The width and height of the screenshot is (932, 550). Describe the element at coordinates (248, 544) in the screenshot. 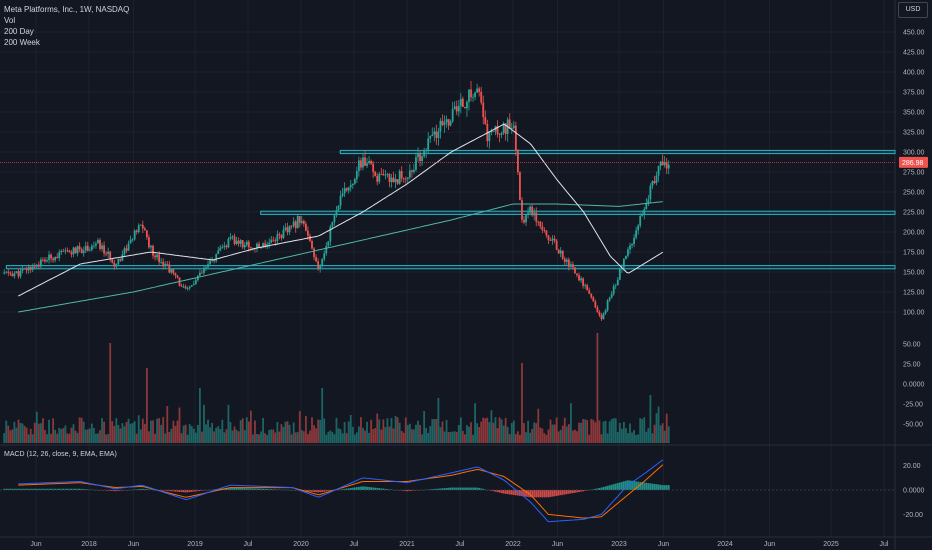

I see `time-tick-label: Jul` at that location.